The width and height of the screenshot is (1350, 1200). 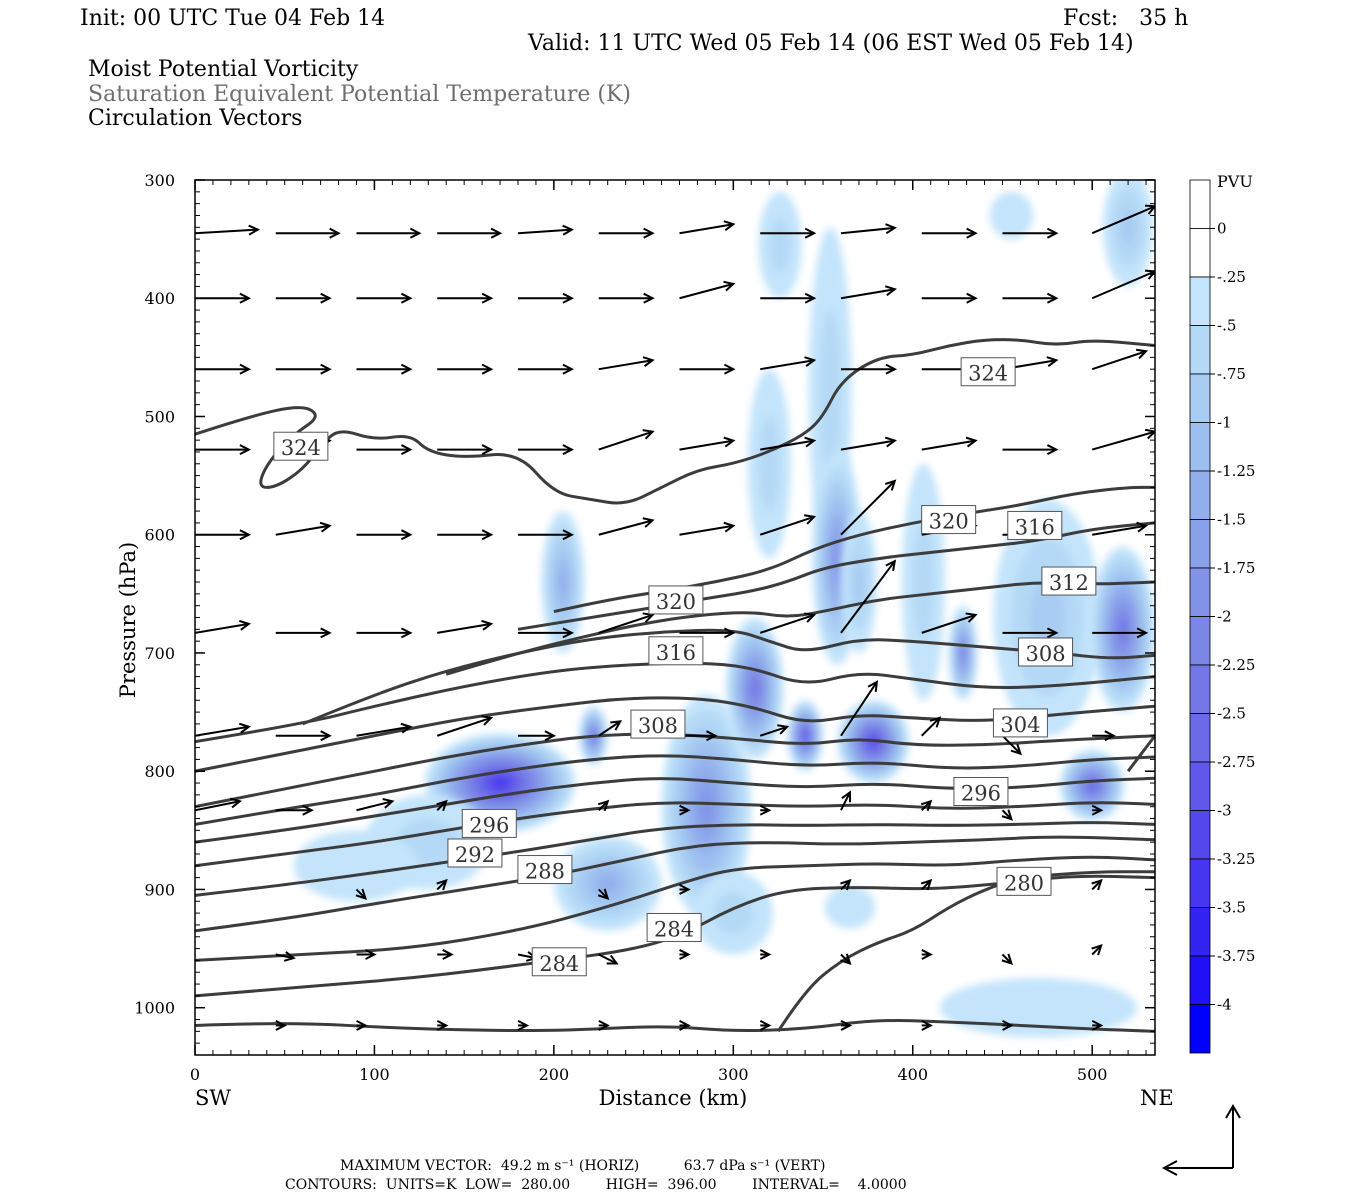 What do you see at coordinates (213, 1098) in the screenshot?
I see `x-label-sw: SW` at bounding box center [213, 1098].